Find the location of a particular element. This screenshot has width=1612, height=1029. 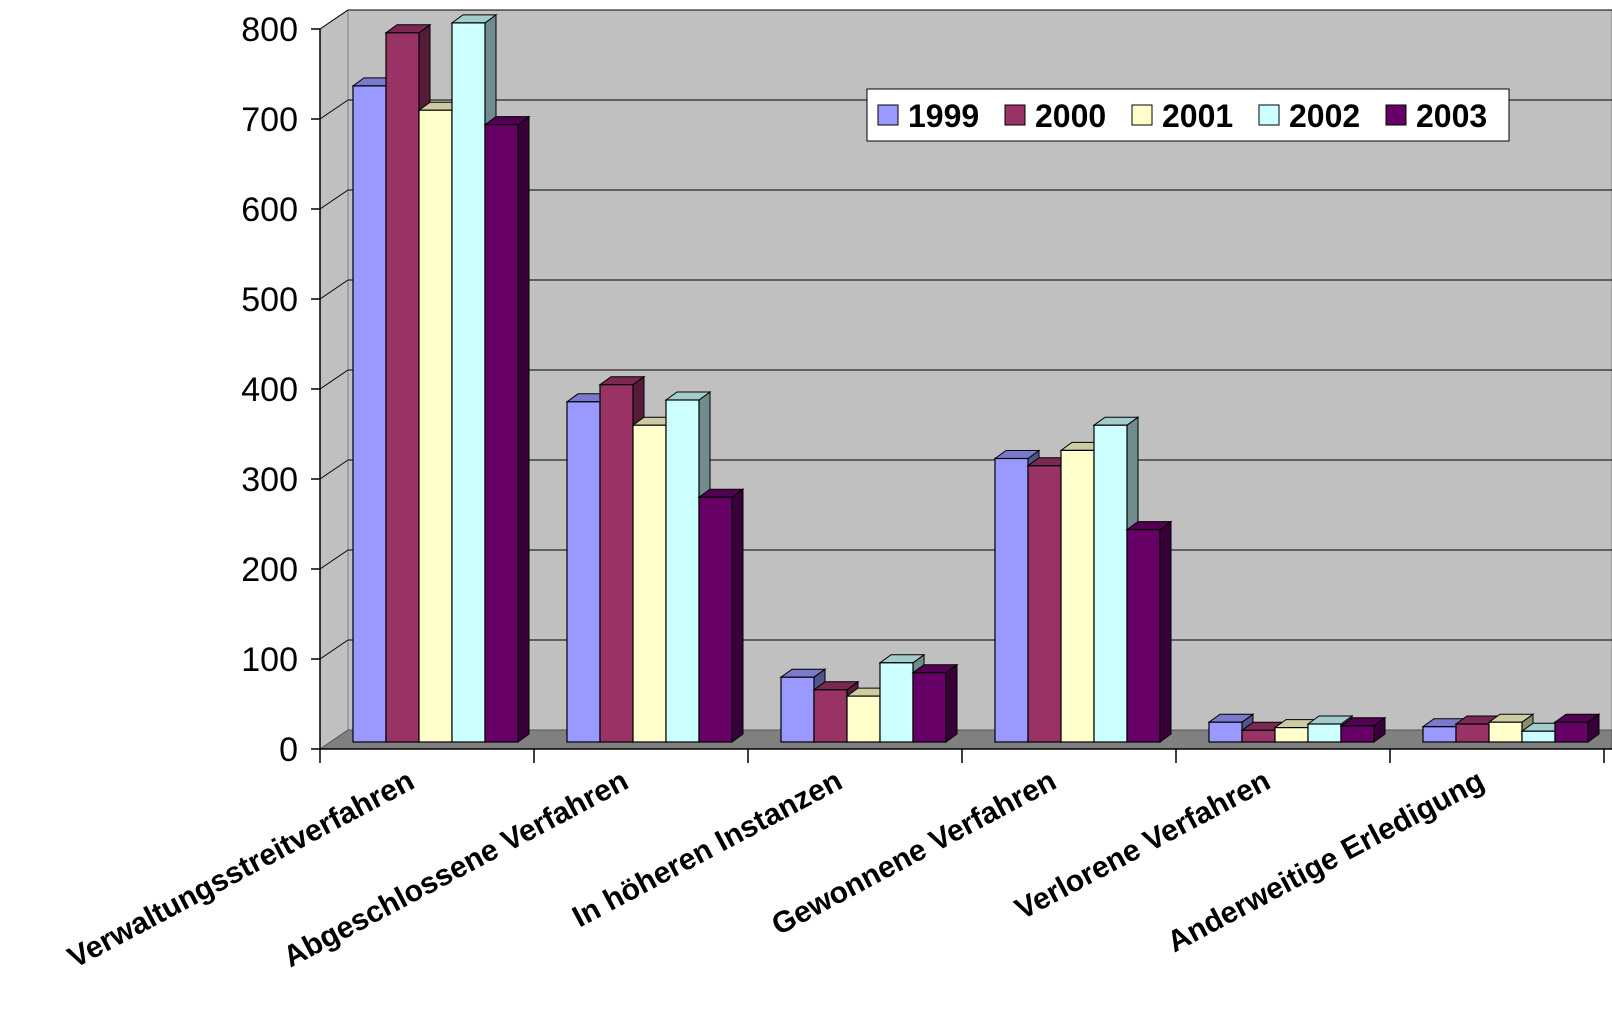

y-tick-label: 300 is located at coordinates (269, 480).